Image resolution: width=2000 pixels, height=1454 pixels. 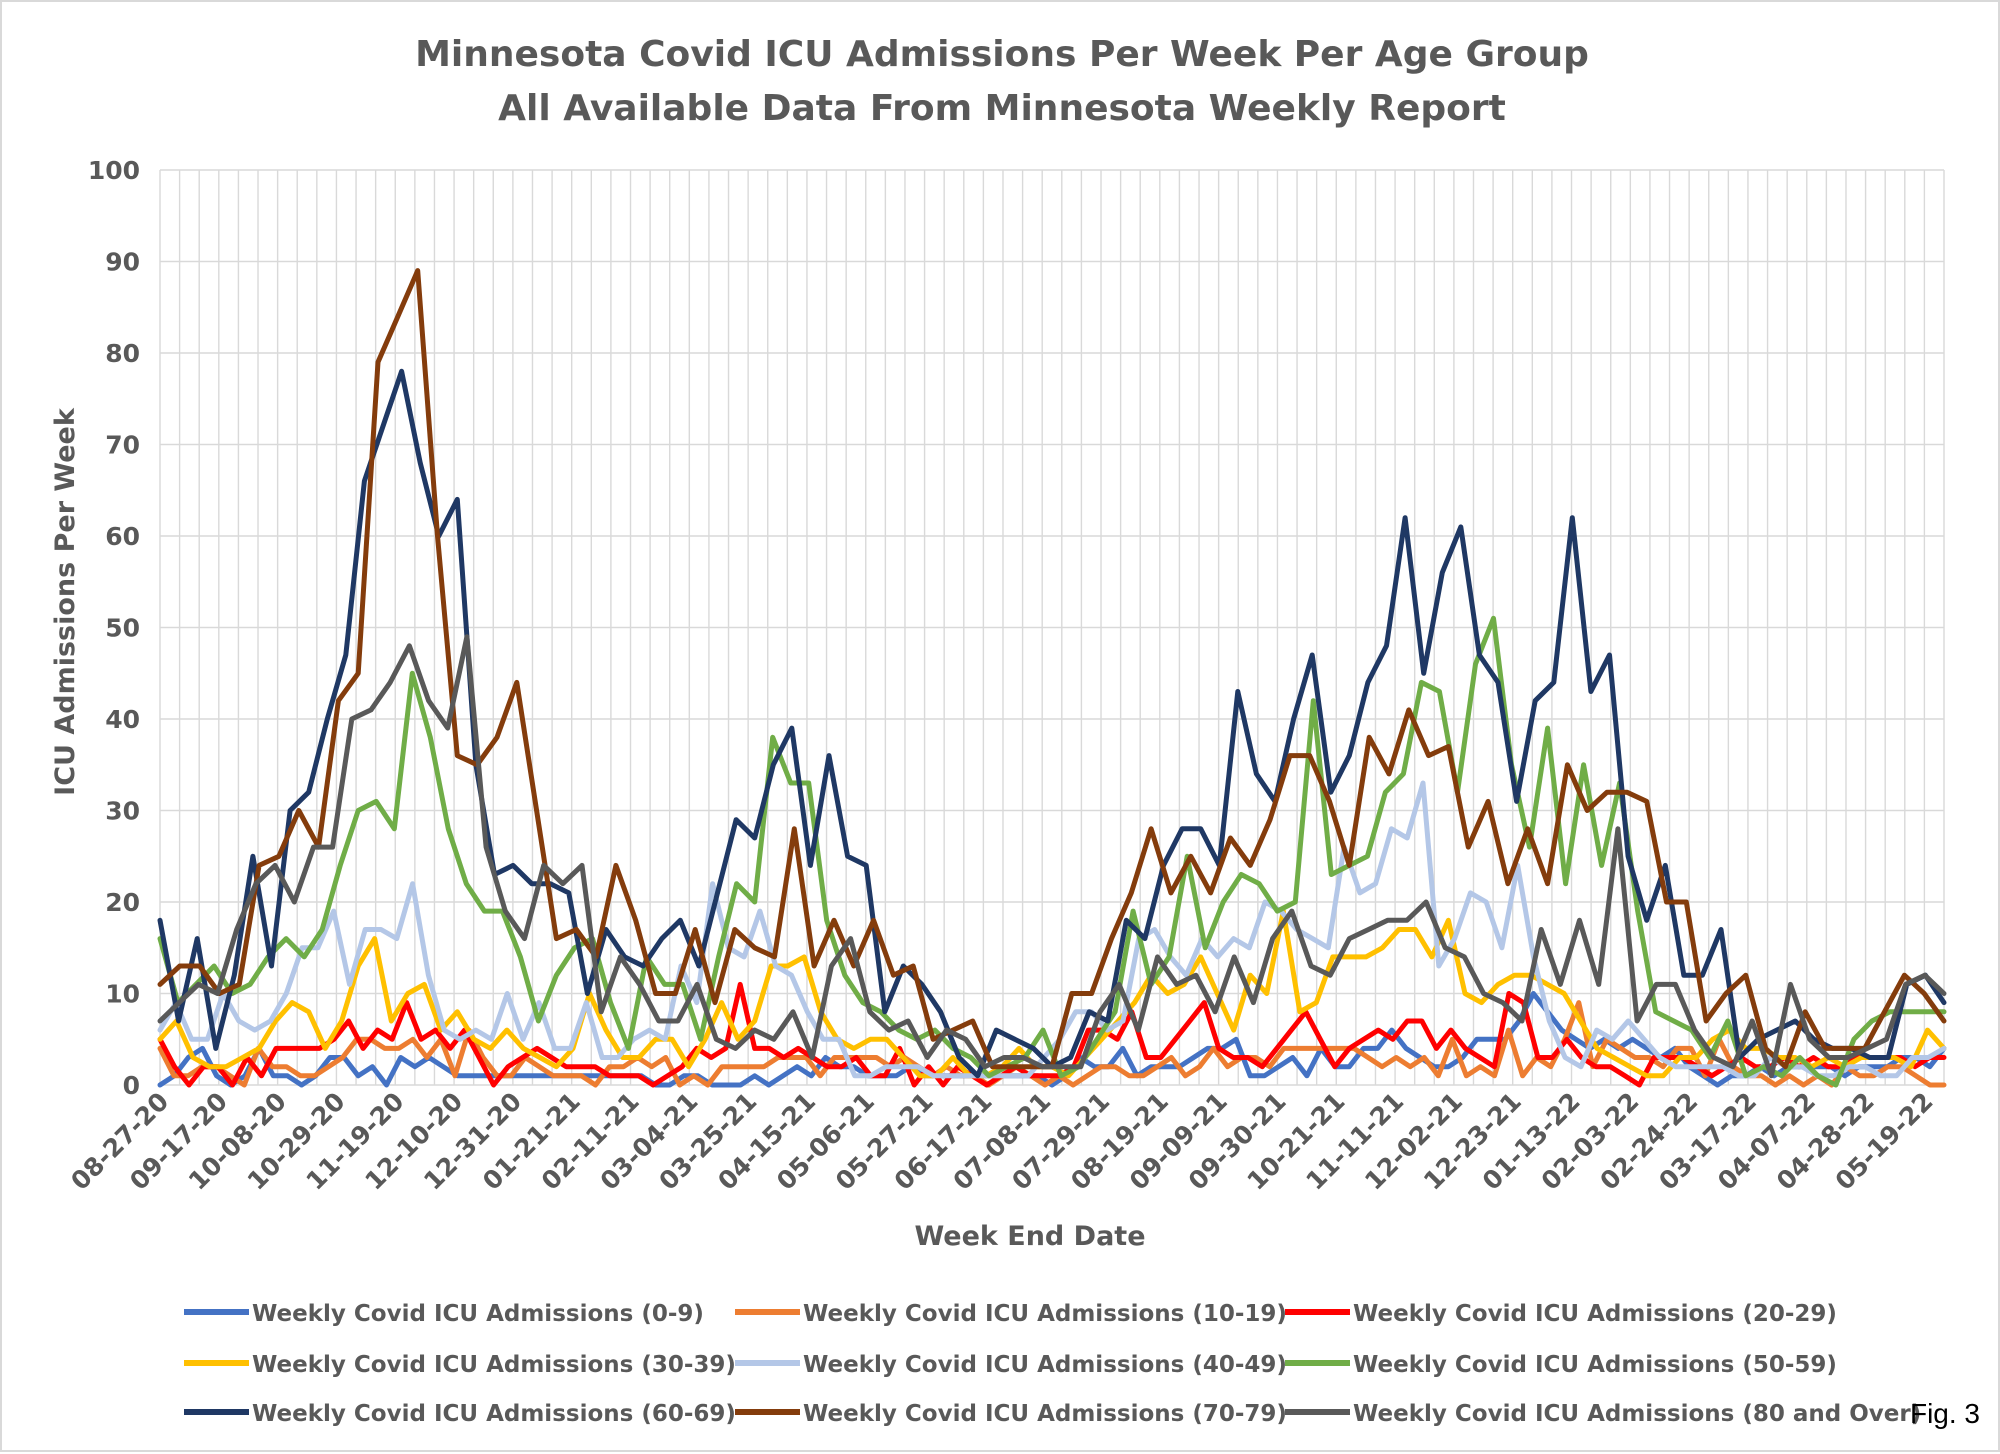 What do you see at coordinates (122, 994) in the screenshot?
I see `y-tick-label: 10` at bounding box center [122, 994].